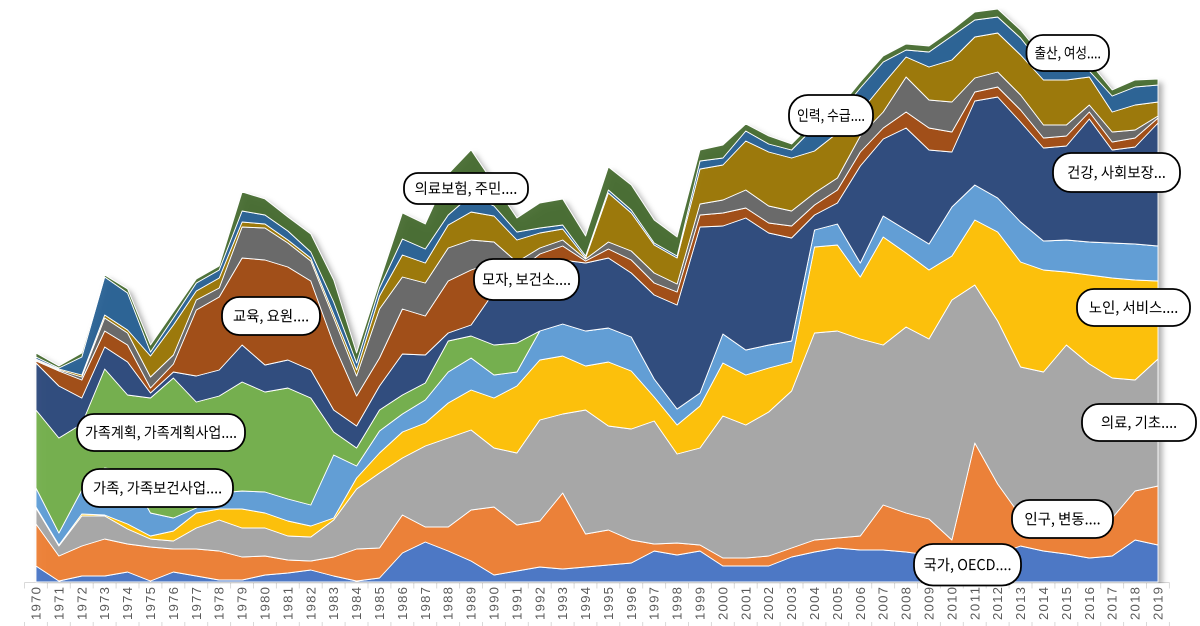  What do you see at coordinates (127, 603) in the screenshot?
I see `svg-text: 1974` at bounding box center [127, 603].